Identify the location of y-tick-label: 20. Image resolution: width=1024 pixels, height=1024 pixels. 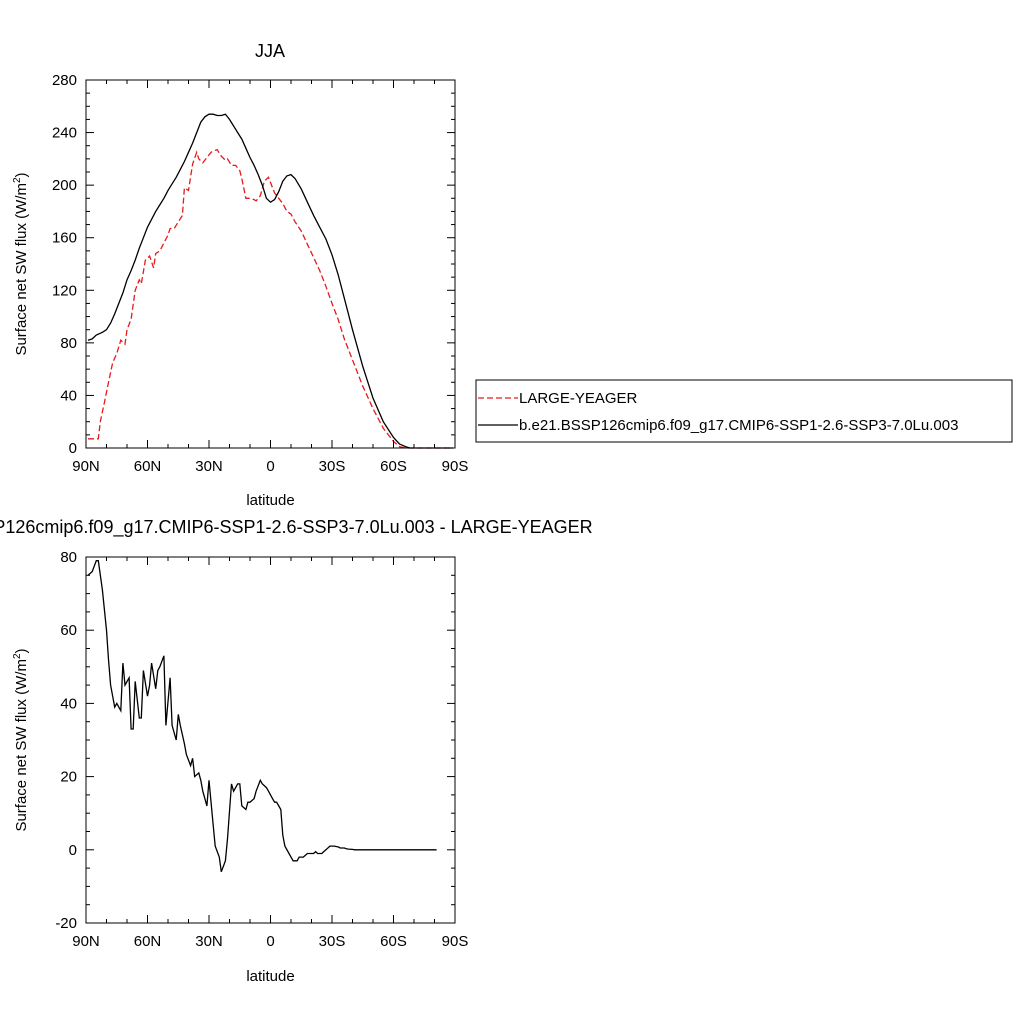
(68, 777).